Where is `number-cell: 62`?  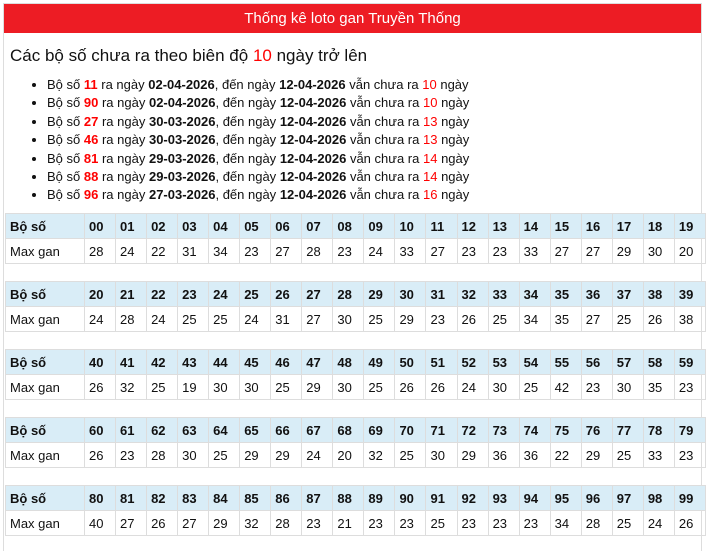 number-cell: 62 is located at coordinates (162, 430).